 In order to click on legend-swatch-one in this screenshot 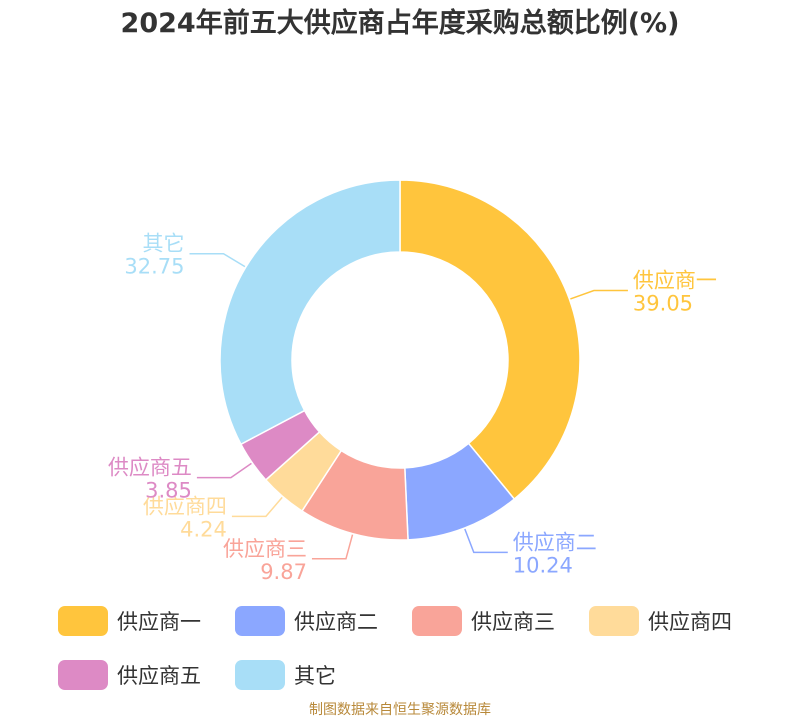, I will do `click(83, 621)`.